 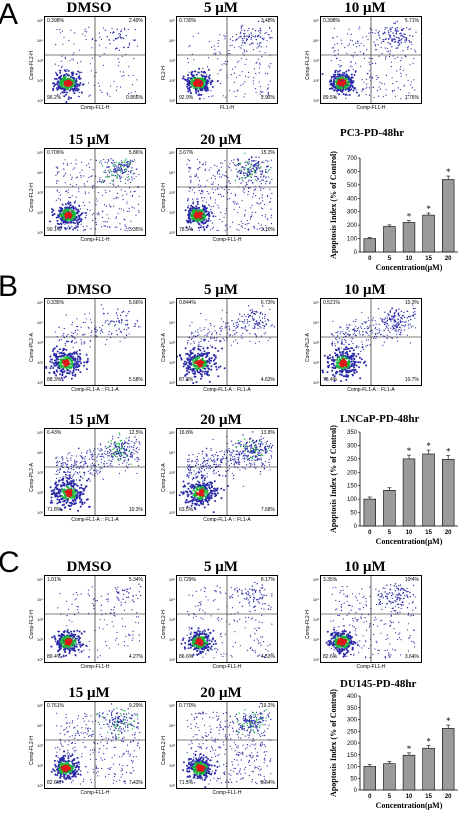 What do you see at coordinates (89, 290) in the screenshot?
I see `plot-title: DMSO` at bounding box center [89, 290].